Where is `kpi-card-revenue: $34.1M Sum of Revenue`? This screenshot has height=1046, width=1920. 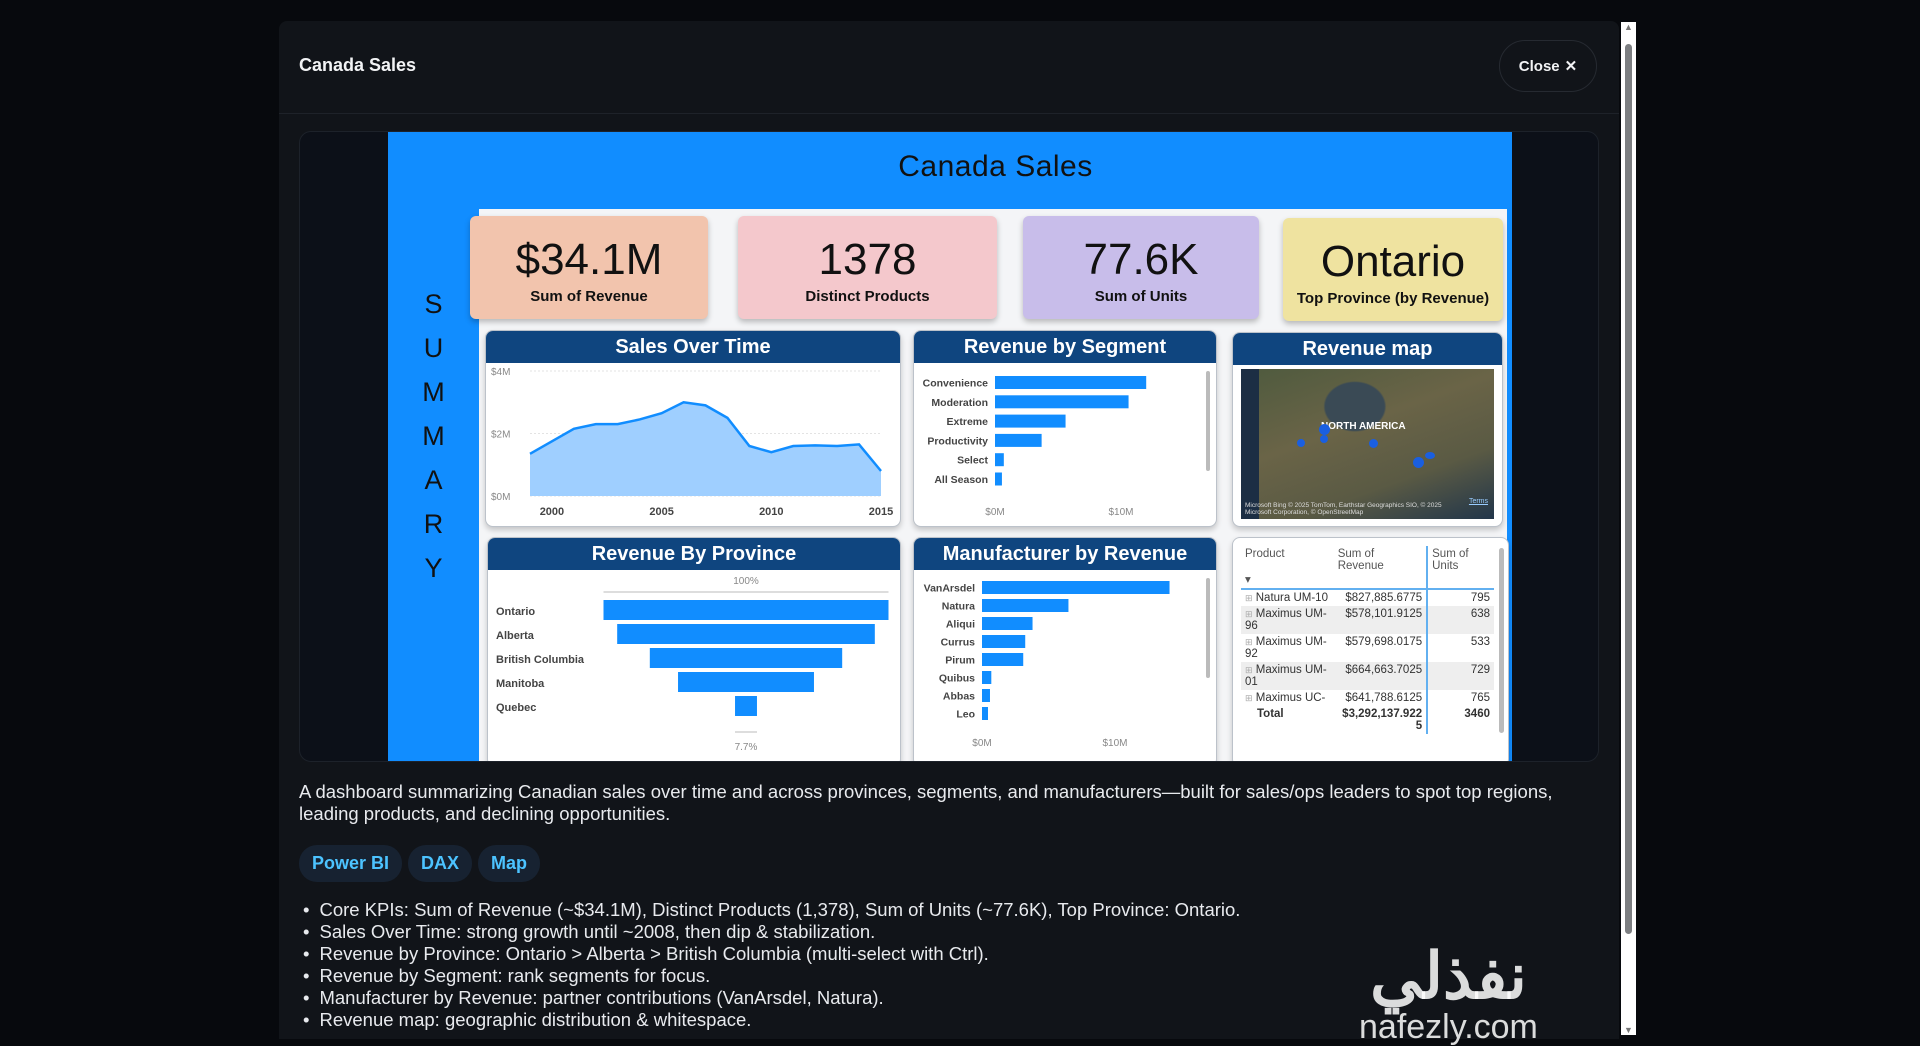 kpi-card-revenue: $34.1M Sum of Revenue is located at coordinates (589, 267).